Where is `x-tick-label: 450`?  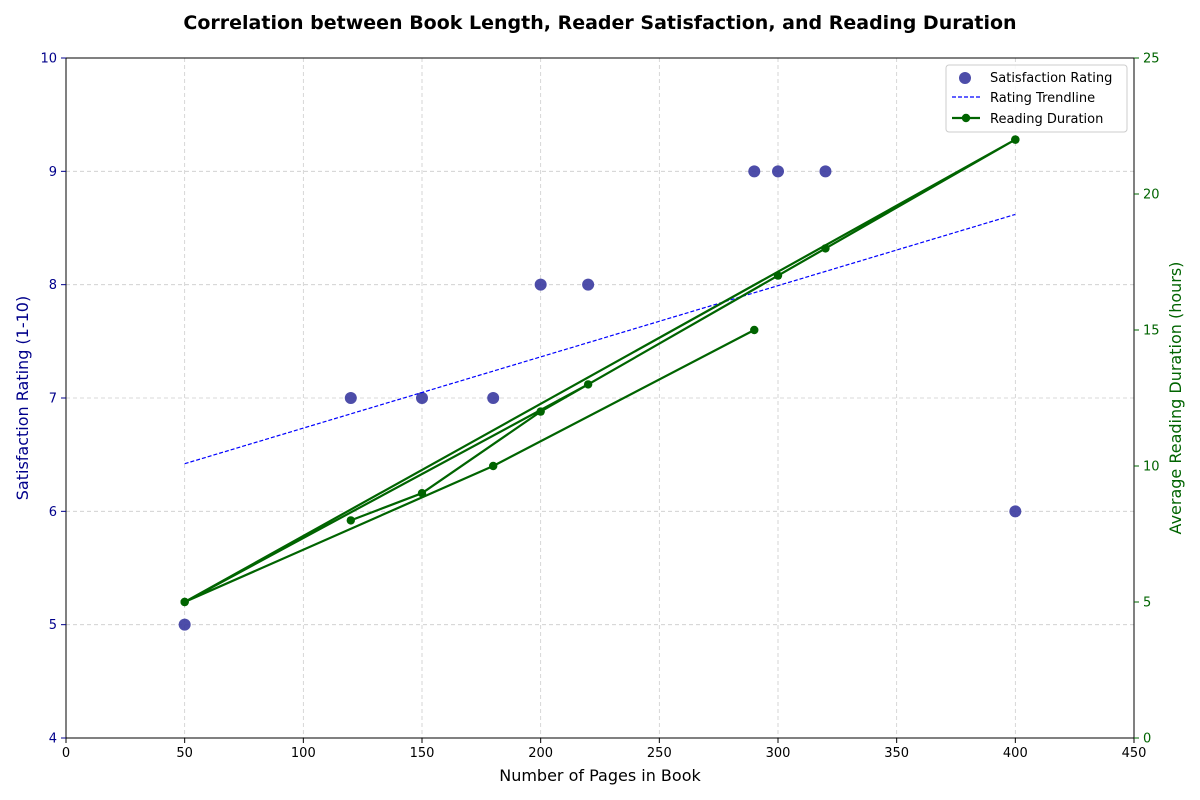
x-tick-label: 450 is located at coordinates (1134, 753).